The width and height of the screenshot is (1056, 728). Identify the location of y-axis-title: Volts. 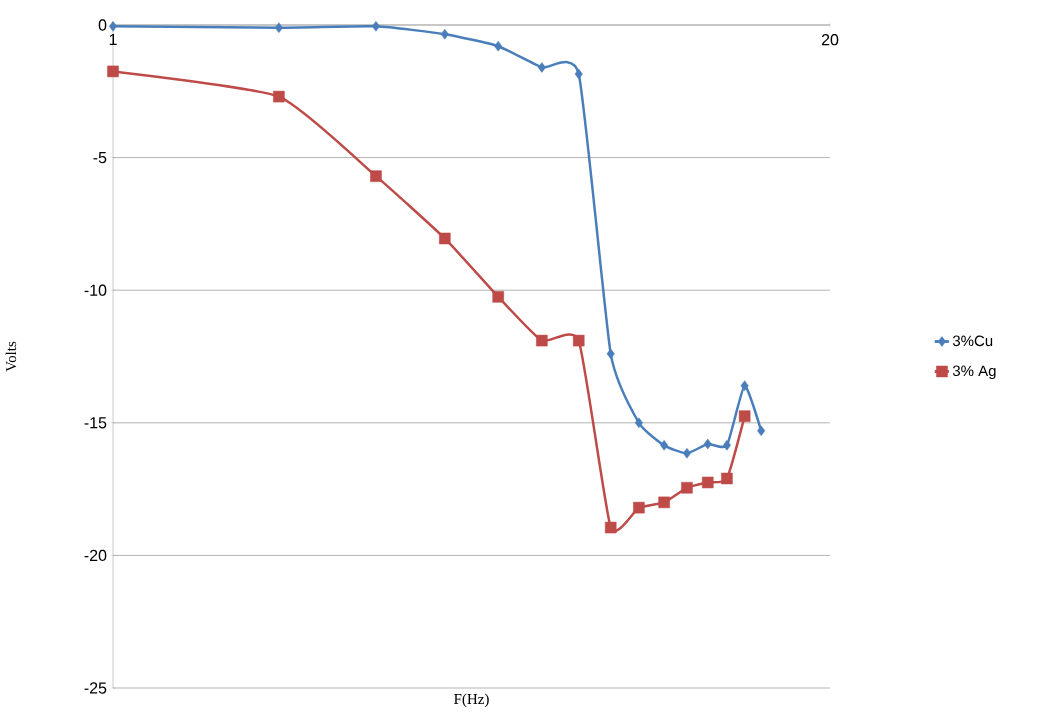
(11, 356).